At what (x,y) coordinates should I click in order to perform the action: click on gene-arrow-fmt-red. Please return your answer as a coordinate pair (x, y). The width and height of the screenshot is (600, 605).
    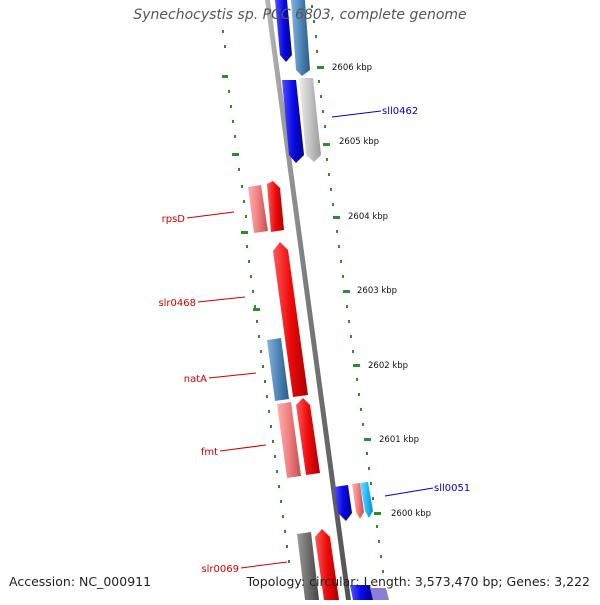
    Looking at the image, I should click on (308, 436).